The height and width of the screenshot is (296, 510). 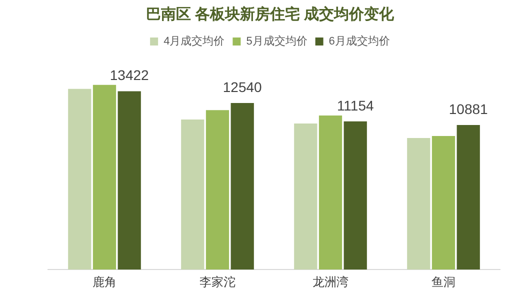 What do you see at coordinates (330, 282) in the screenshot?
I see `x-tick-label: 龙洲湾` at bounding box center [330, 282].